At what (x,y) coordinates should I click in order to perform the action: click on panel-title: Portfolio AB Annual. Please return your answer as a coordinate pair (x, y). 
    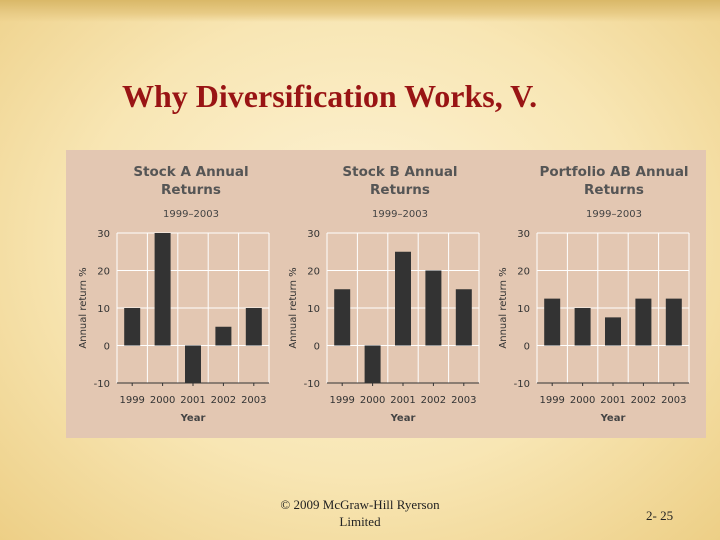
    Looking at the image, I should click on (613, 172).